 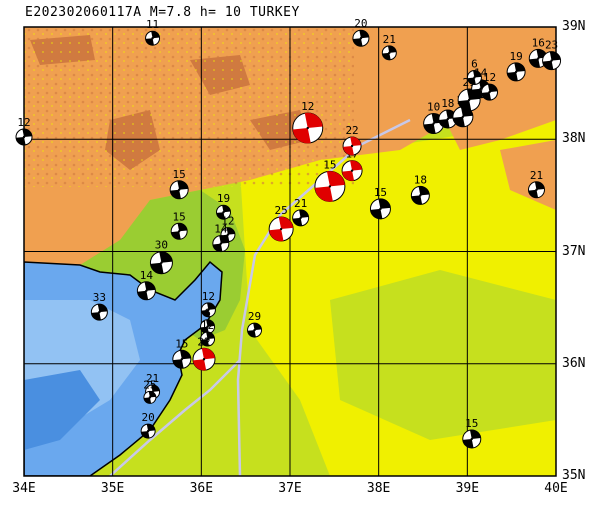 I want to click on lat-label: 36N, so click(x=574, y=363).